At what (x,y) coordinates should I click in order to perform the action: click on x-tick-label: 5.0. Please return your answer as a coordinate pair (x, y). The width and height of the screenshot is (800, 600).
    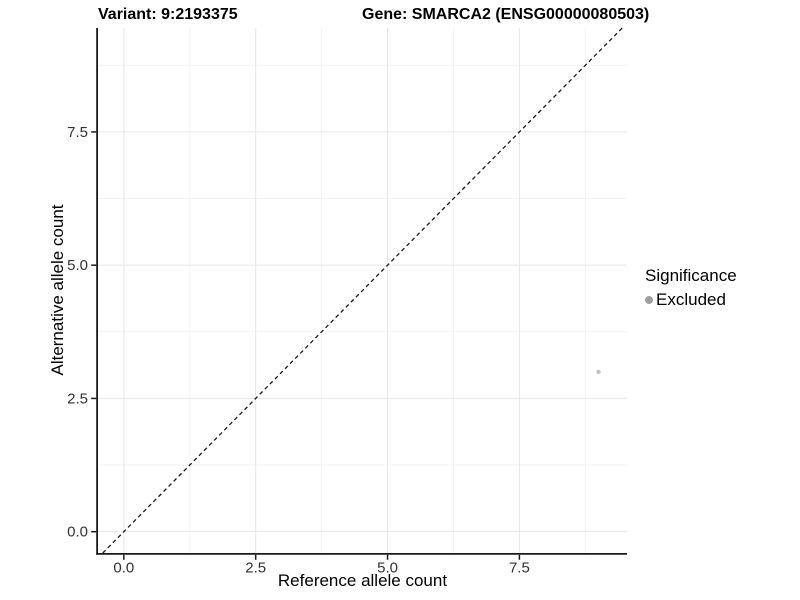
    Looking at the image, I should click on (387, 568).